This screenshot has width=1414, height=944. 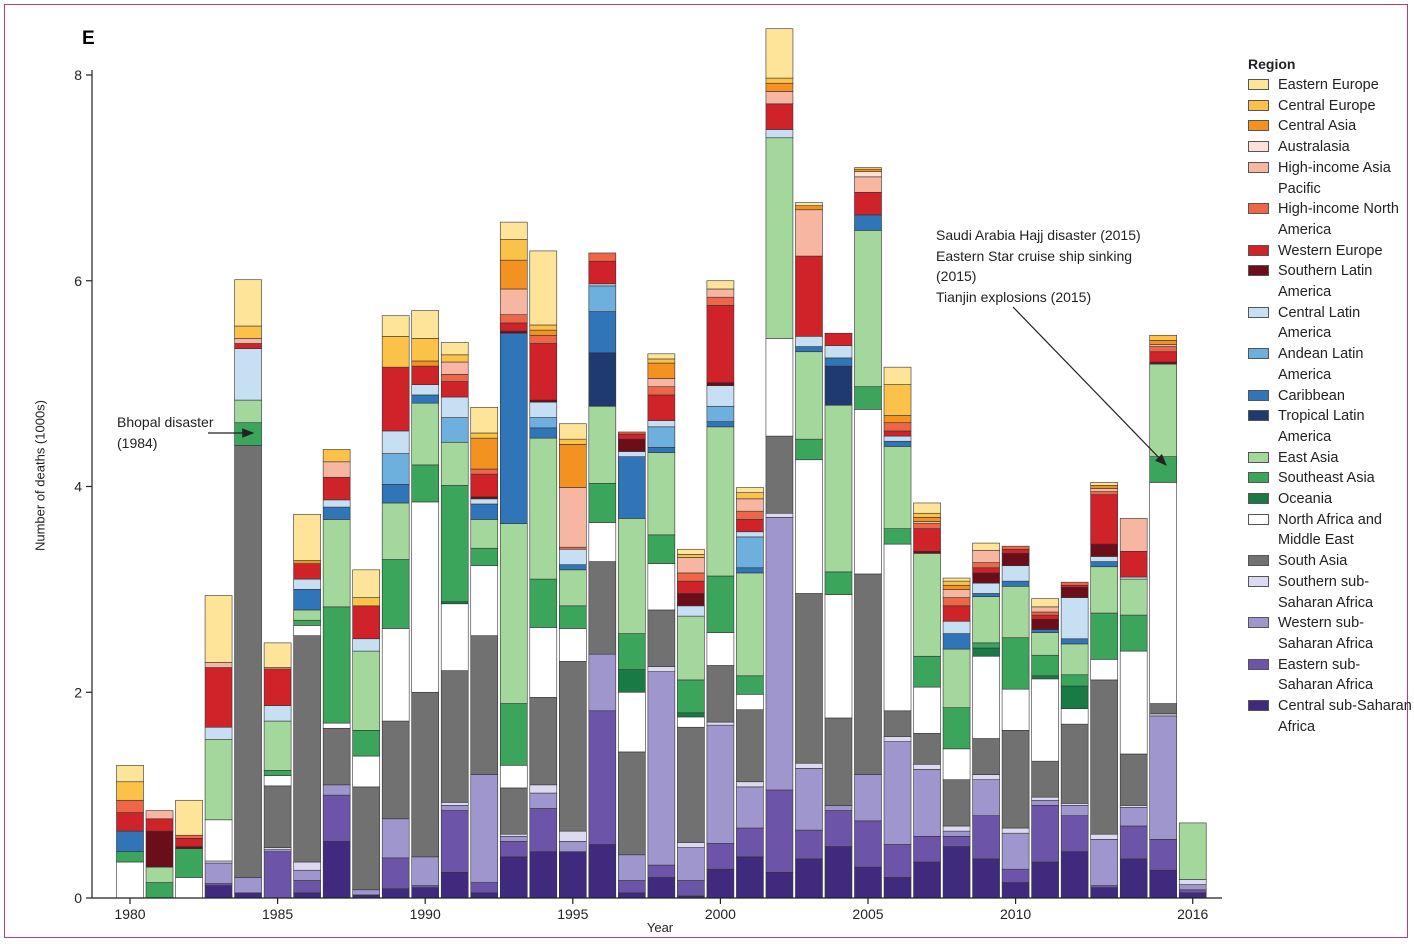 What do you see at coordinates (543, 741) in the screenshot?
I see `bar-segment: South Asia 1994: 0.85` at bounding box center [543, 741].